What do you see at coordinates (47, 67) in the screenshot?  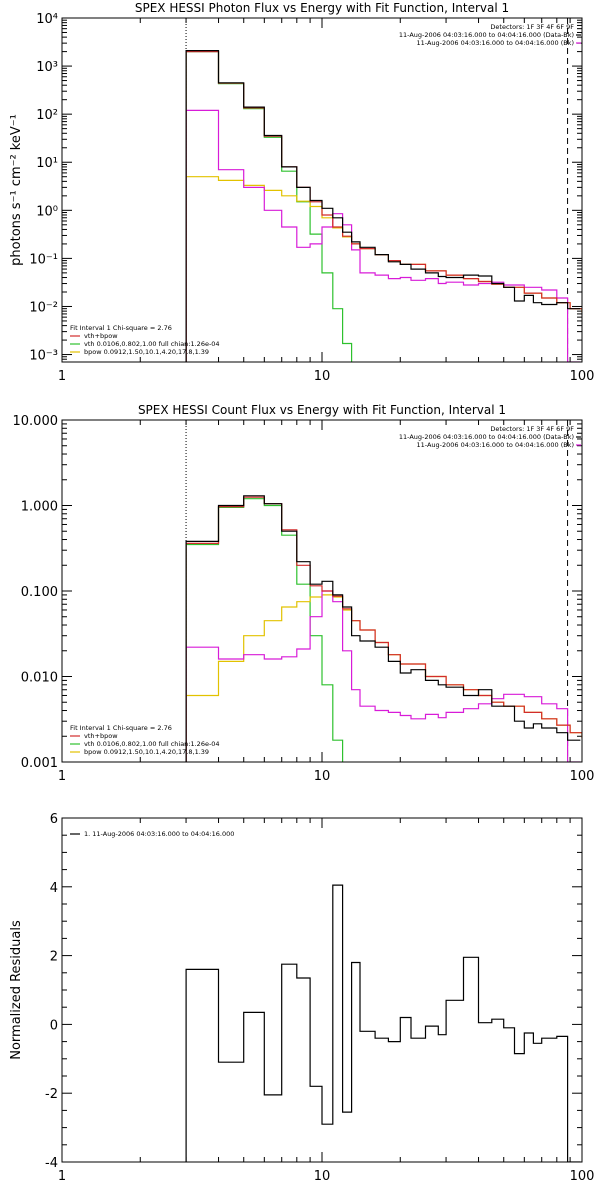 I see `y-tick-label: 10³` at bounding box center [47, 67].